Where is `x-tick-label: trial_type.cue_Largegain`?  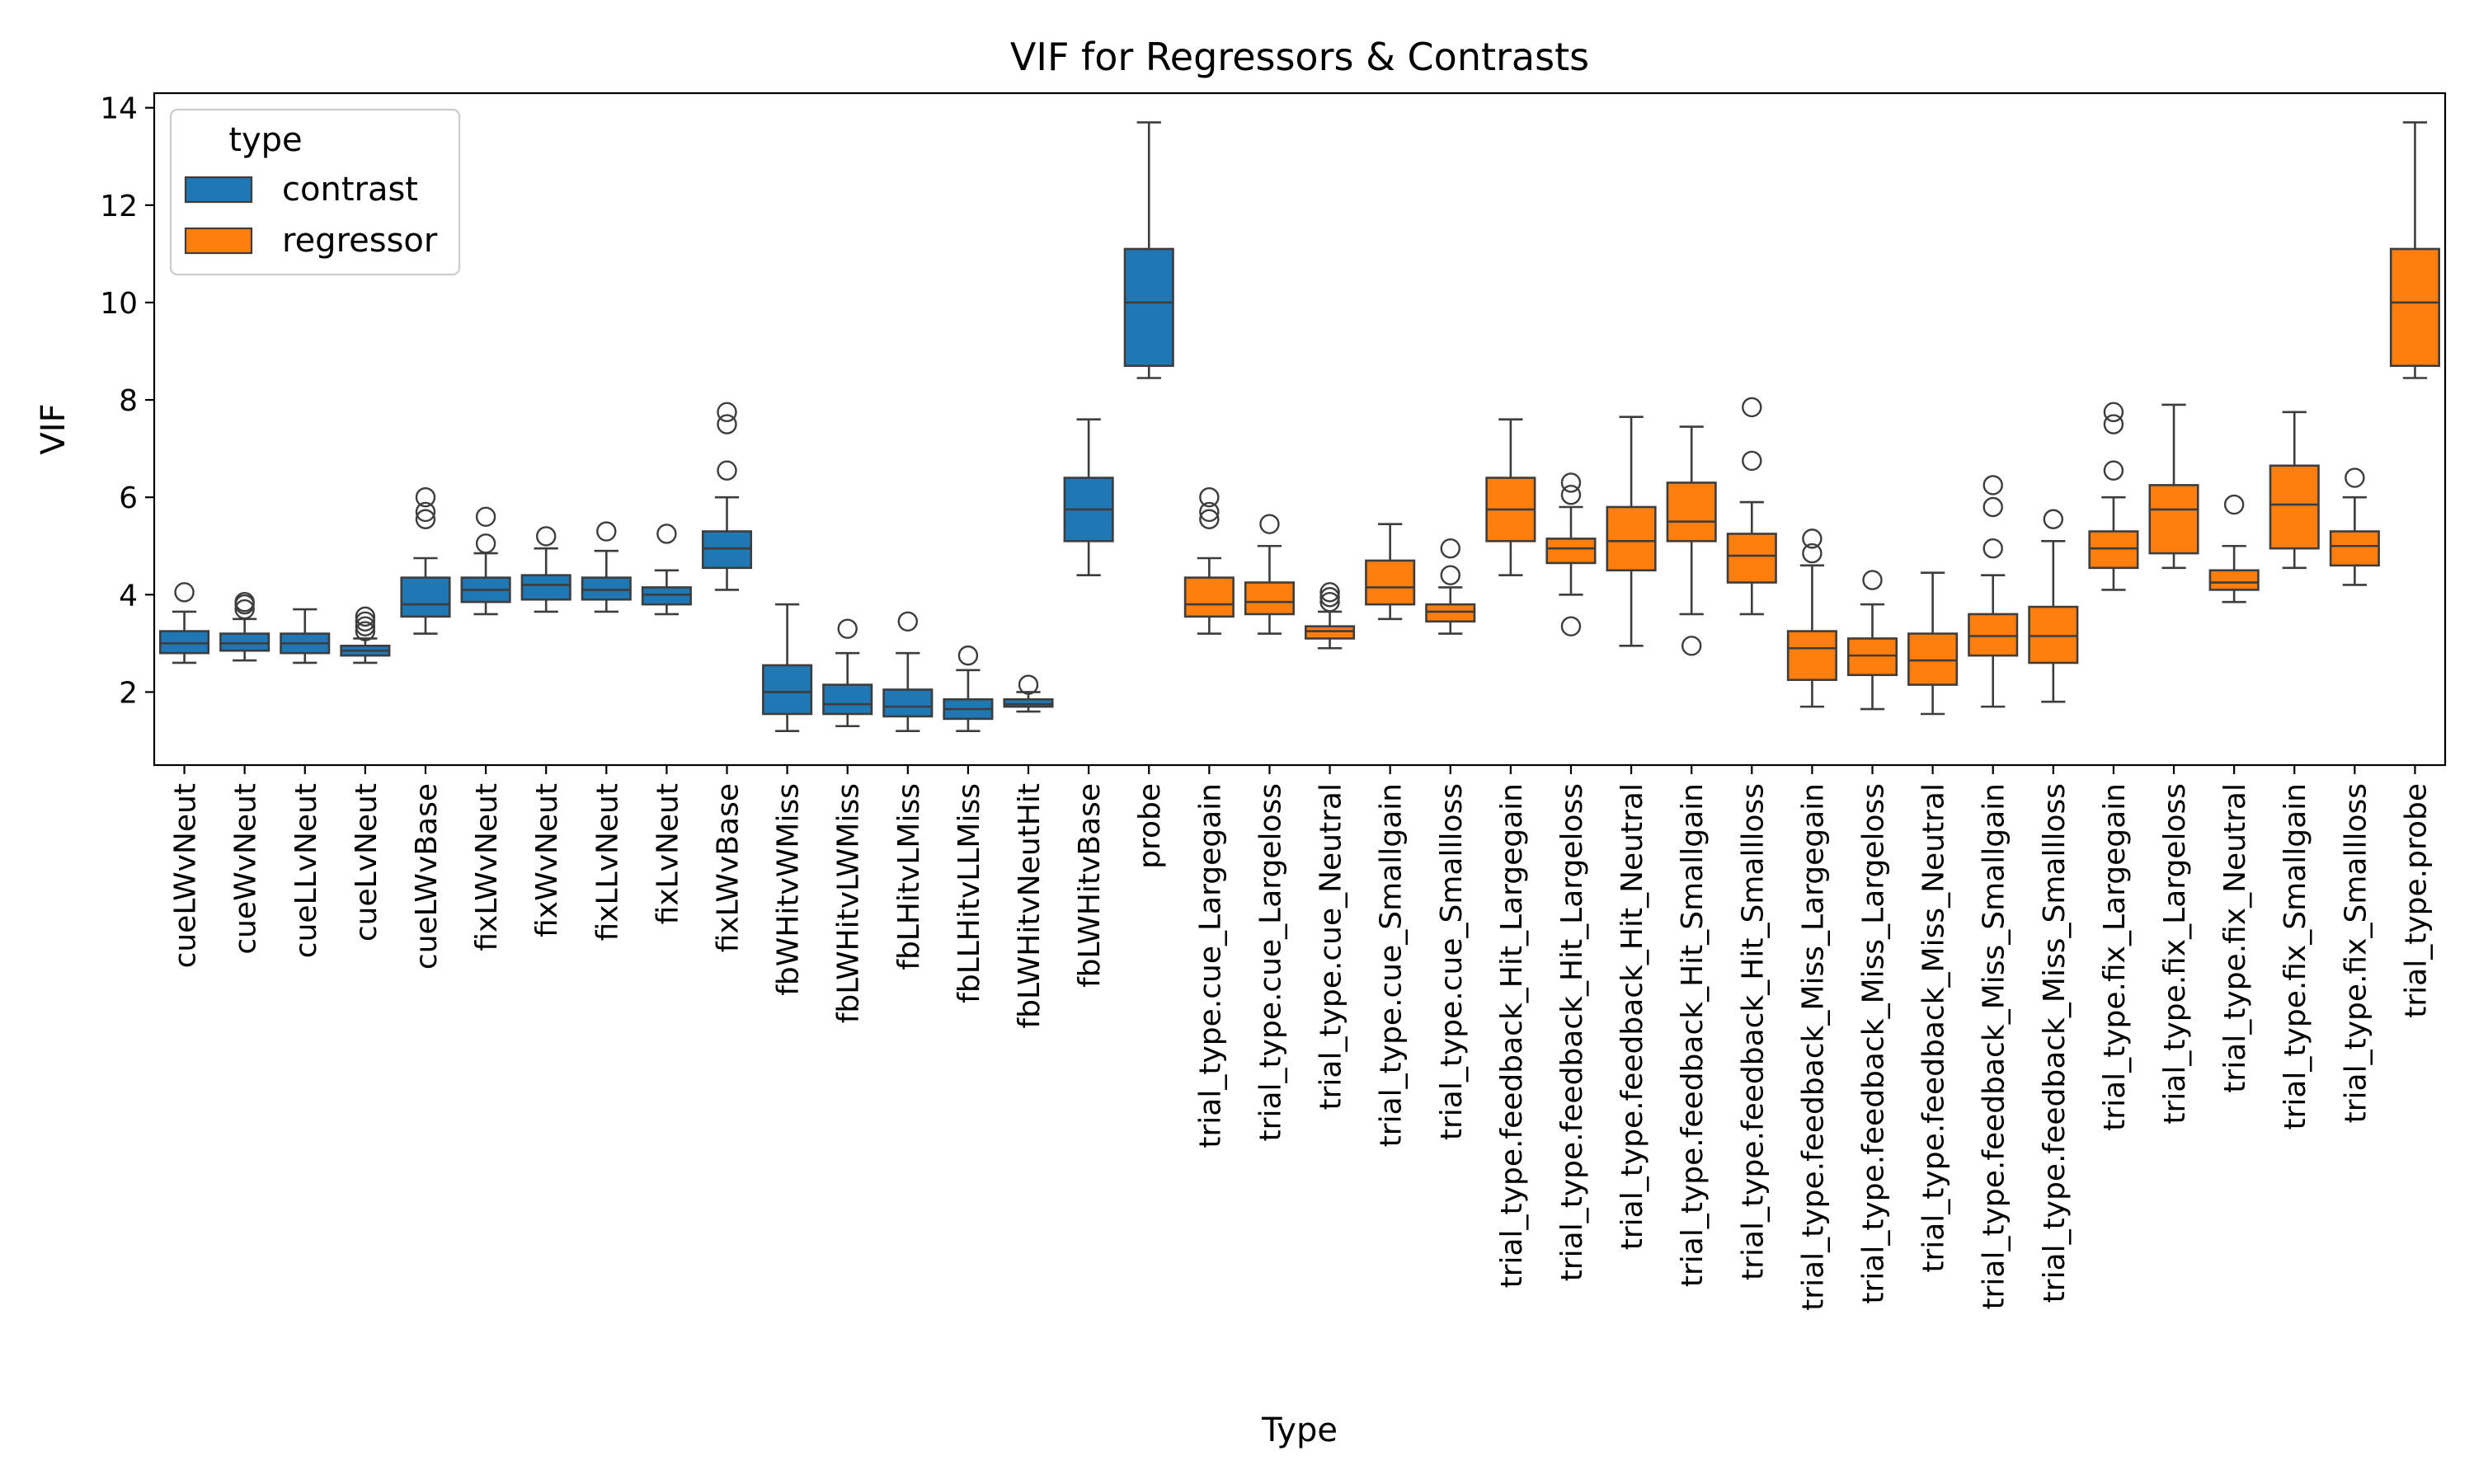 x-tick-label: trial_type.cue_Largegain is located at coordinates (1210, 965).